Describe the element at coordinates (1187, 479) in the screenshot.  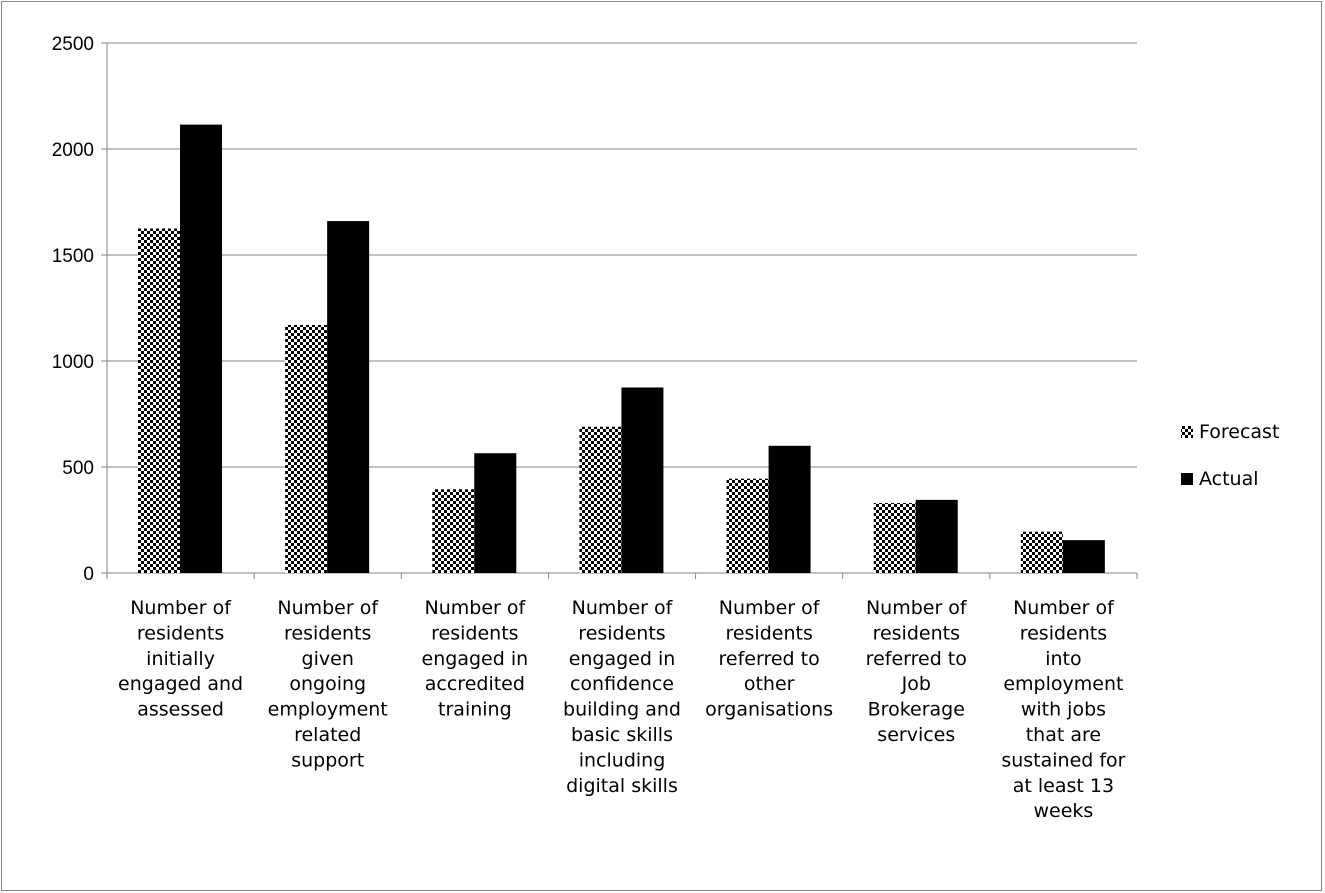
I see `legend-swatch-actual` at that location.